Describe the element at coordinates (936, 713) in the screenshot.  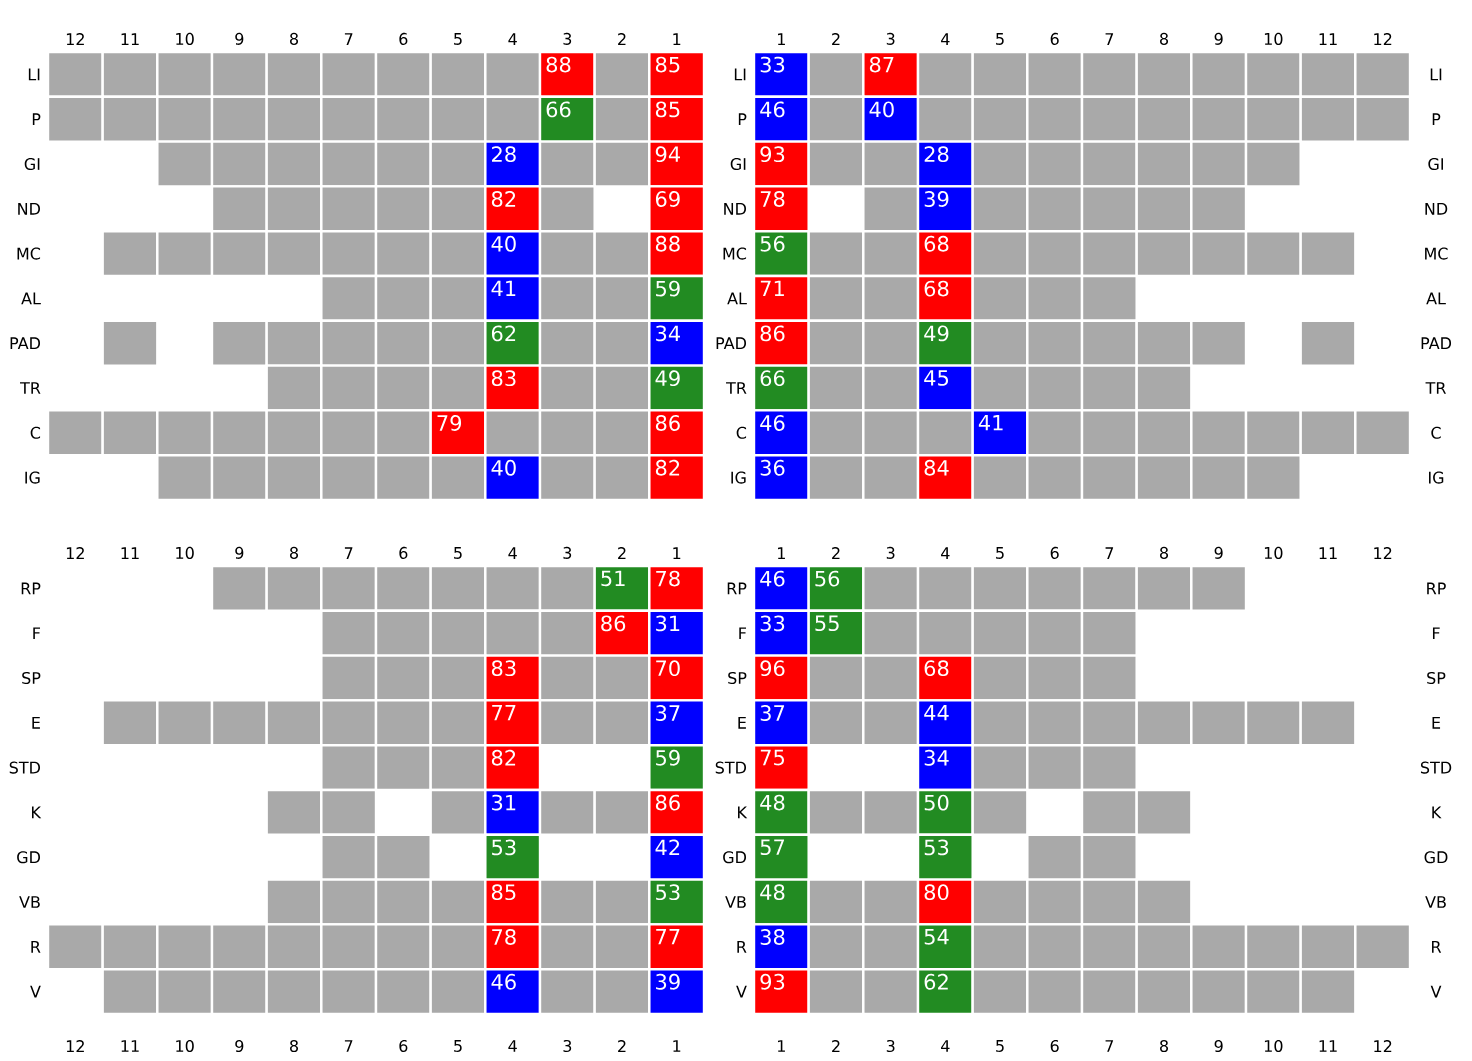
I see `data-label: 44` at that location.